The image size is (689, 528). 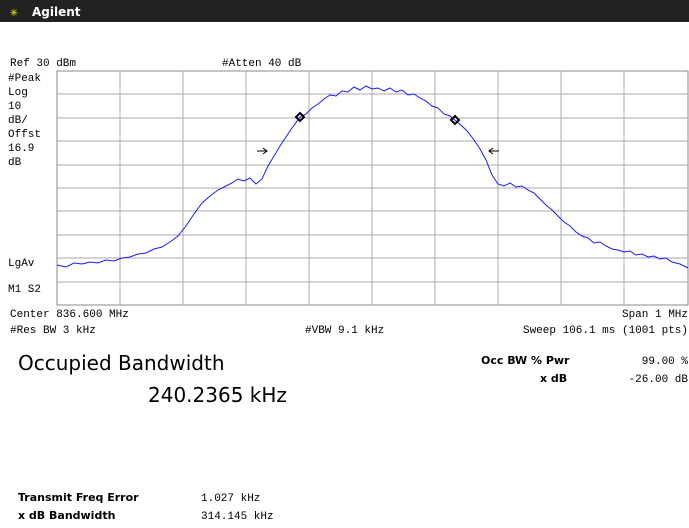 What do you see at coordinates (56, 12) in the screenshot?
I see `brand: Agilent` at bounding box center [56, 12].